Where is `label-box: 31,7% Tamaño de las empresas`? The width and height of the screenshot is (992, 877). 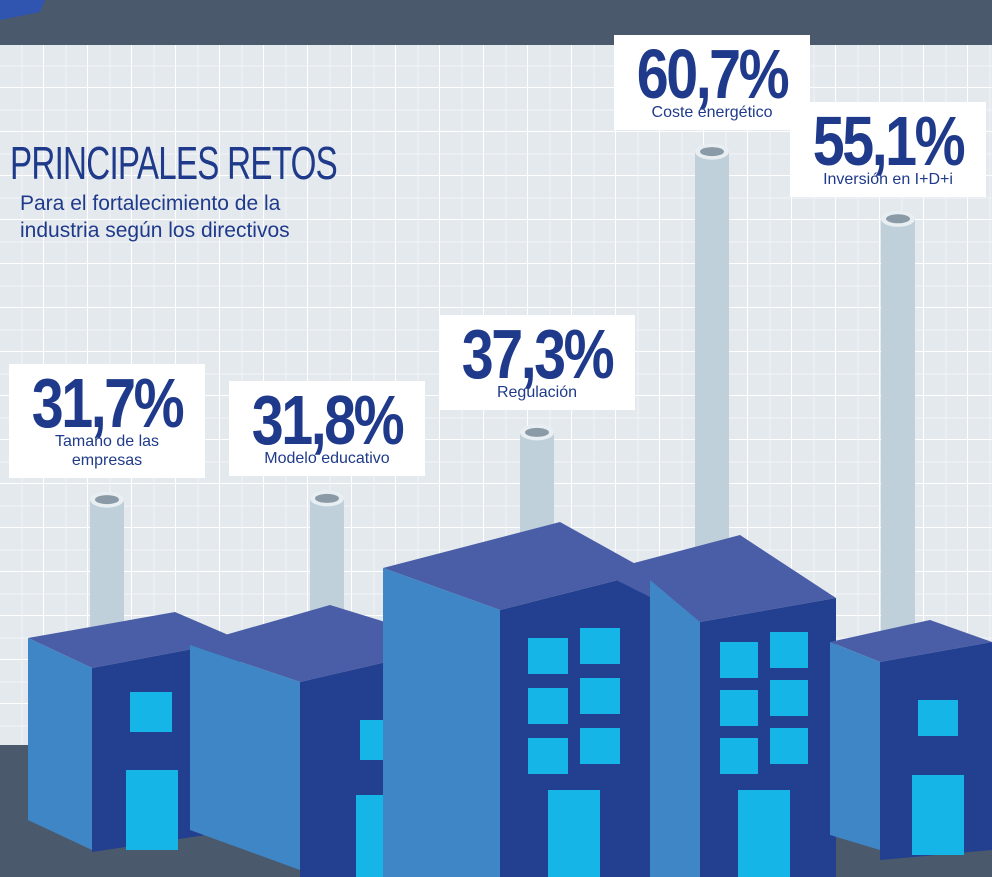 label-box: 31,7% Tamaño de las empresas is located at coordinates (107, 420).